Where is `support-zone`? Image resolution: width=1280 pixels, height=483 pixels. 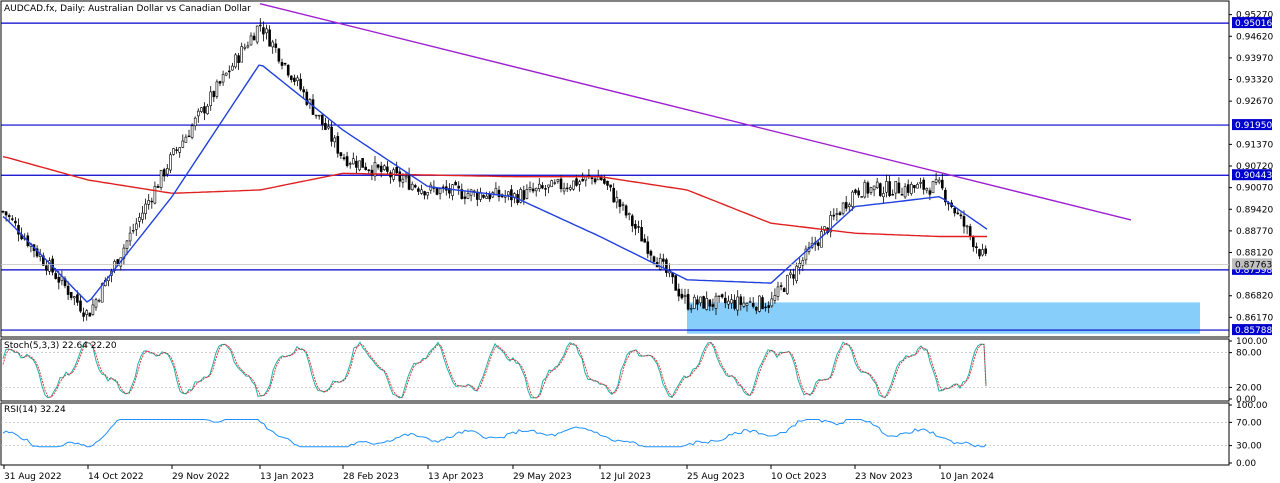 support-zone is located at coordinates (943, 318).